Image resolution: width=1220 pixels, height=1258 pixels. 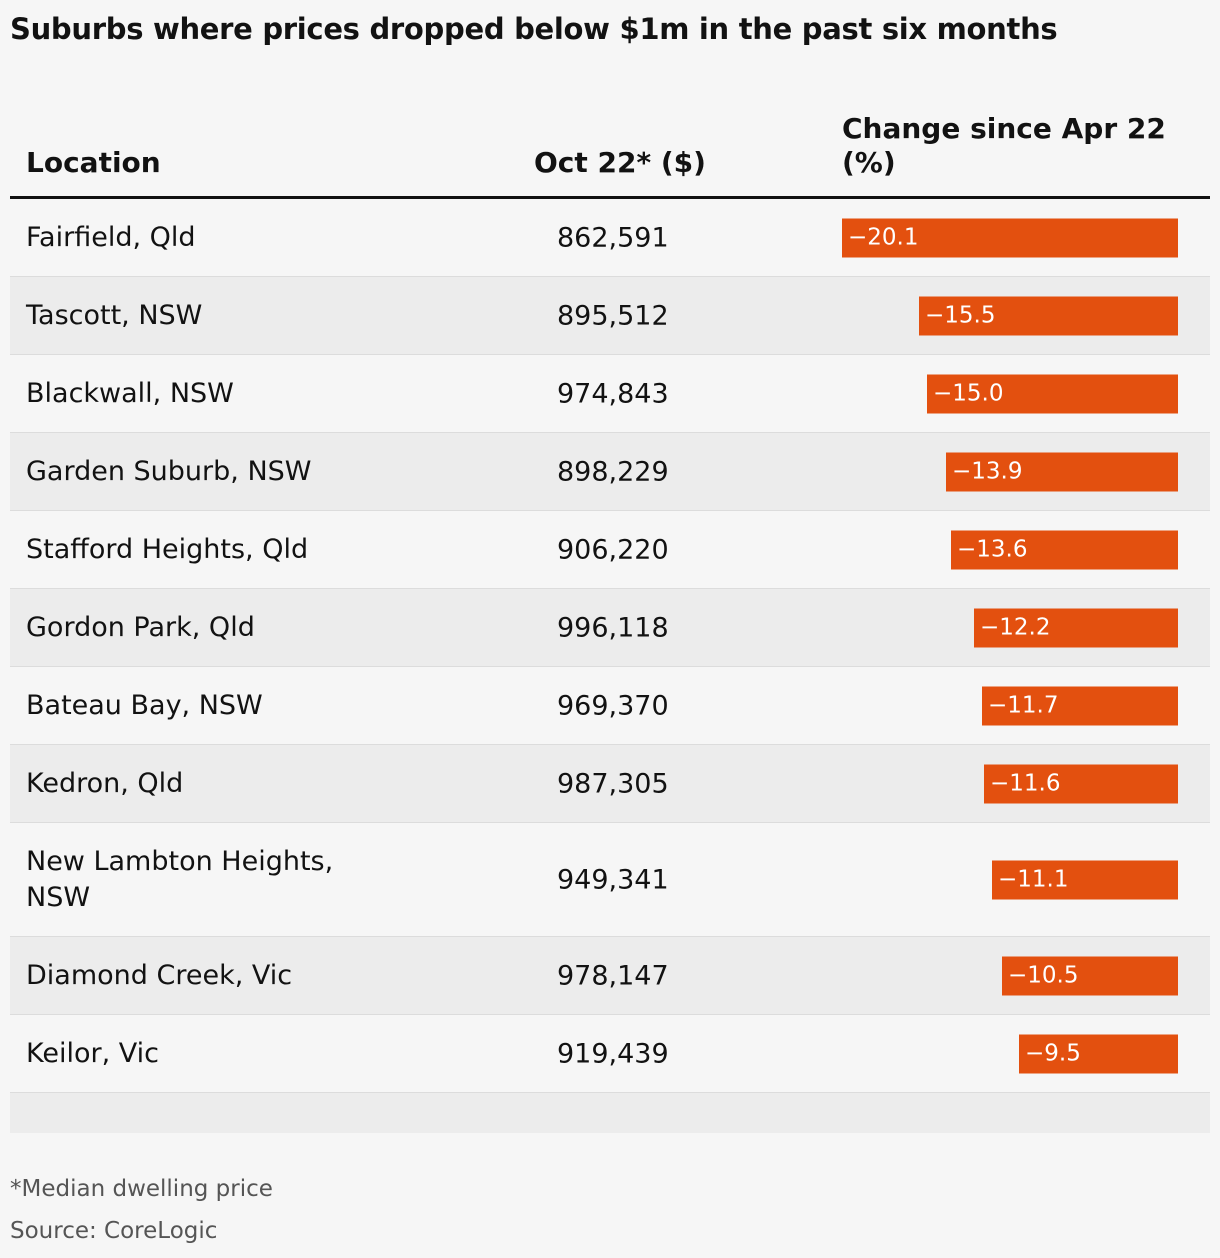 I want to click on price-cell: 919,439, so click(x=613, y=1053).